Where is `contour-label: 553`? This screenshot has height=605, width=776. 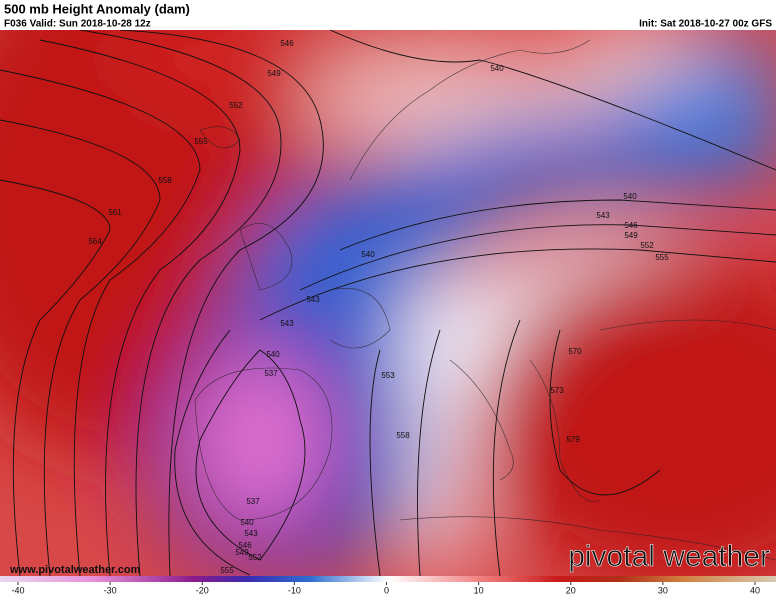 contour-label: 553 is located at coordinates (388, 375).